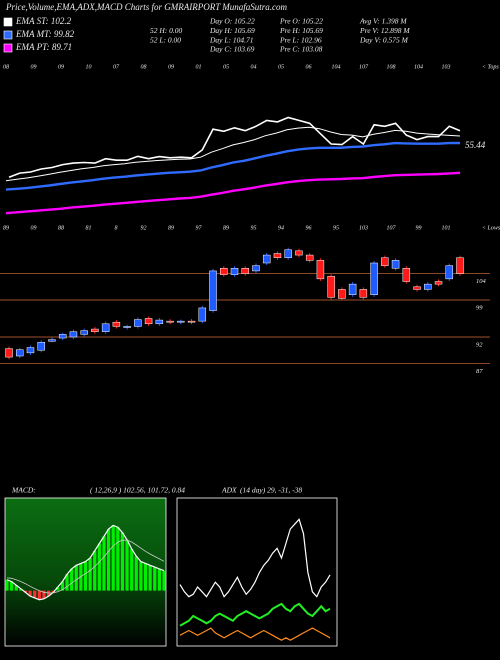 This screenshot has height=660, width=500. Describe the element at coordinates (144, 67) in the screenshot. I see `extreme-label: 08` at that location.